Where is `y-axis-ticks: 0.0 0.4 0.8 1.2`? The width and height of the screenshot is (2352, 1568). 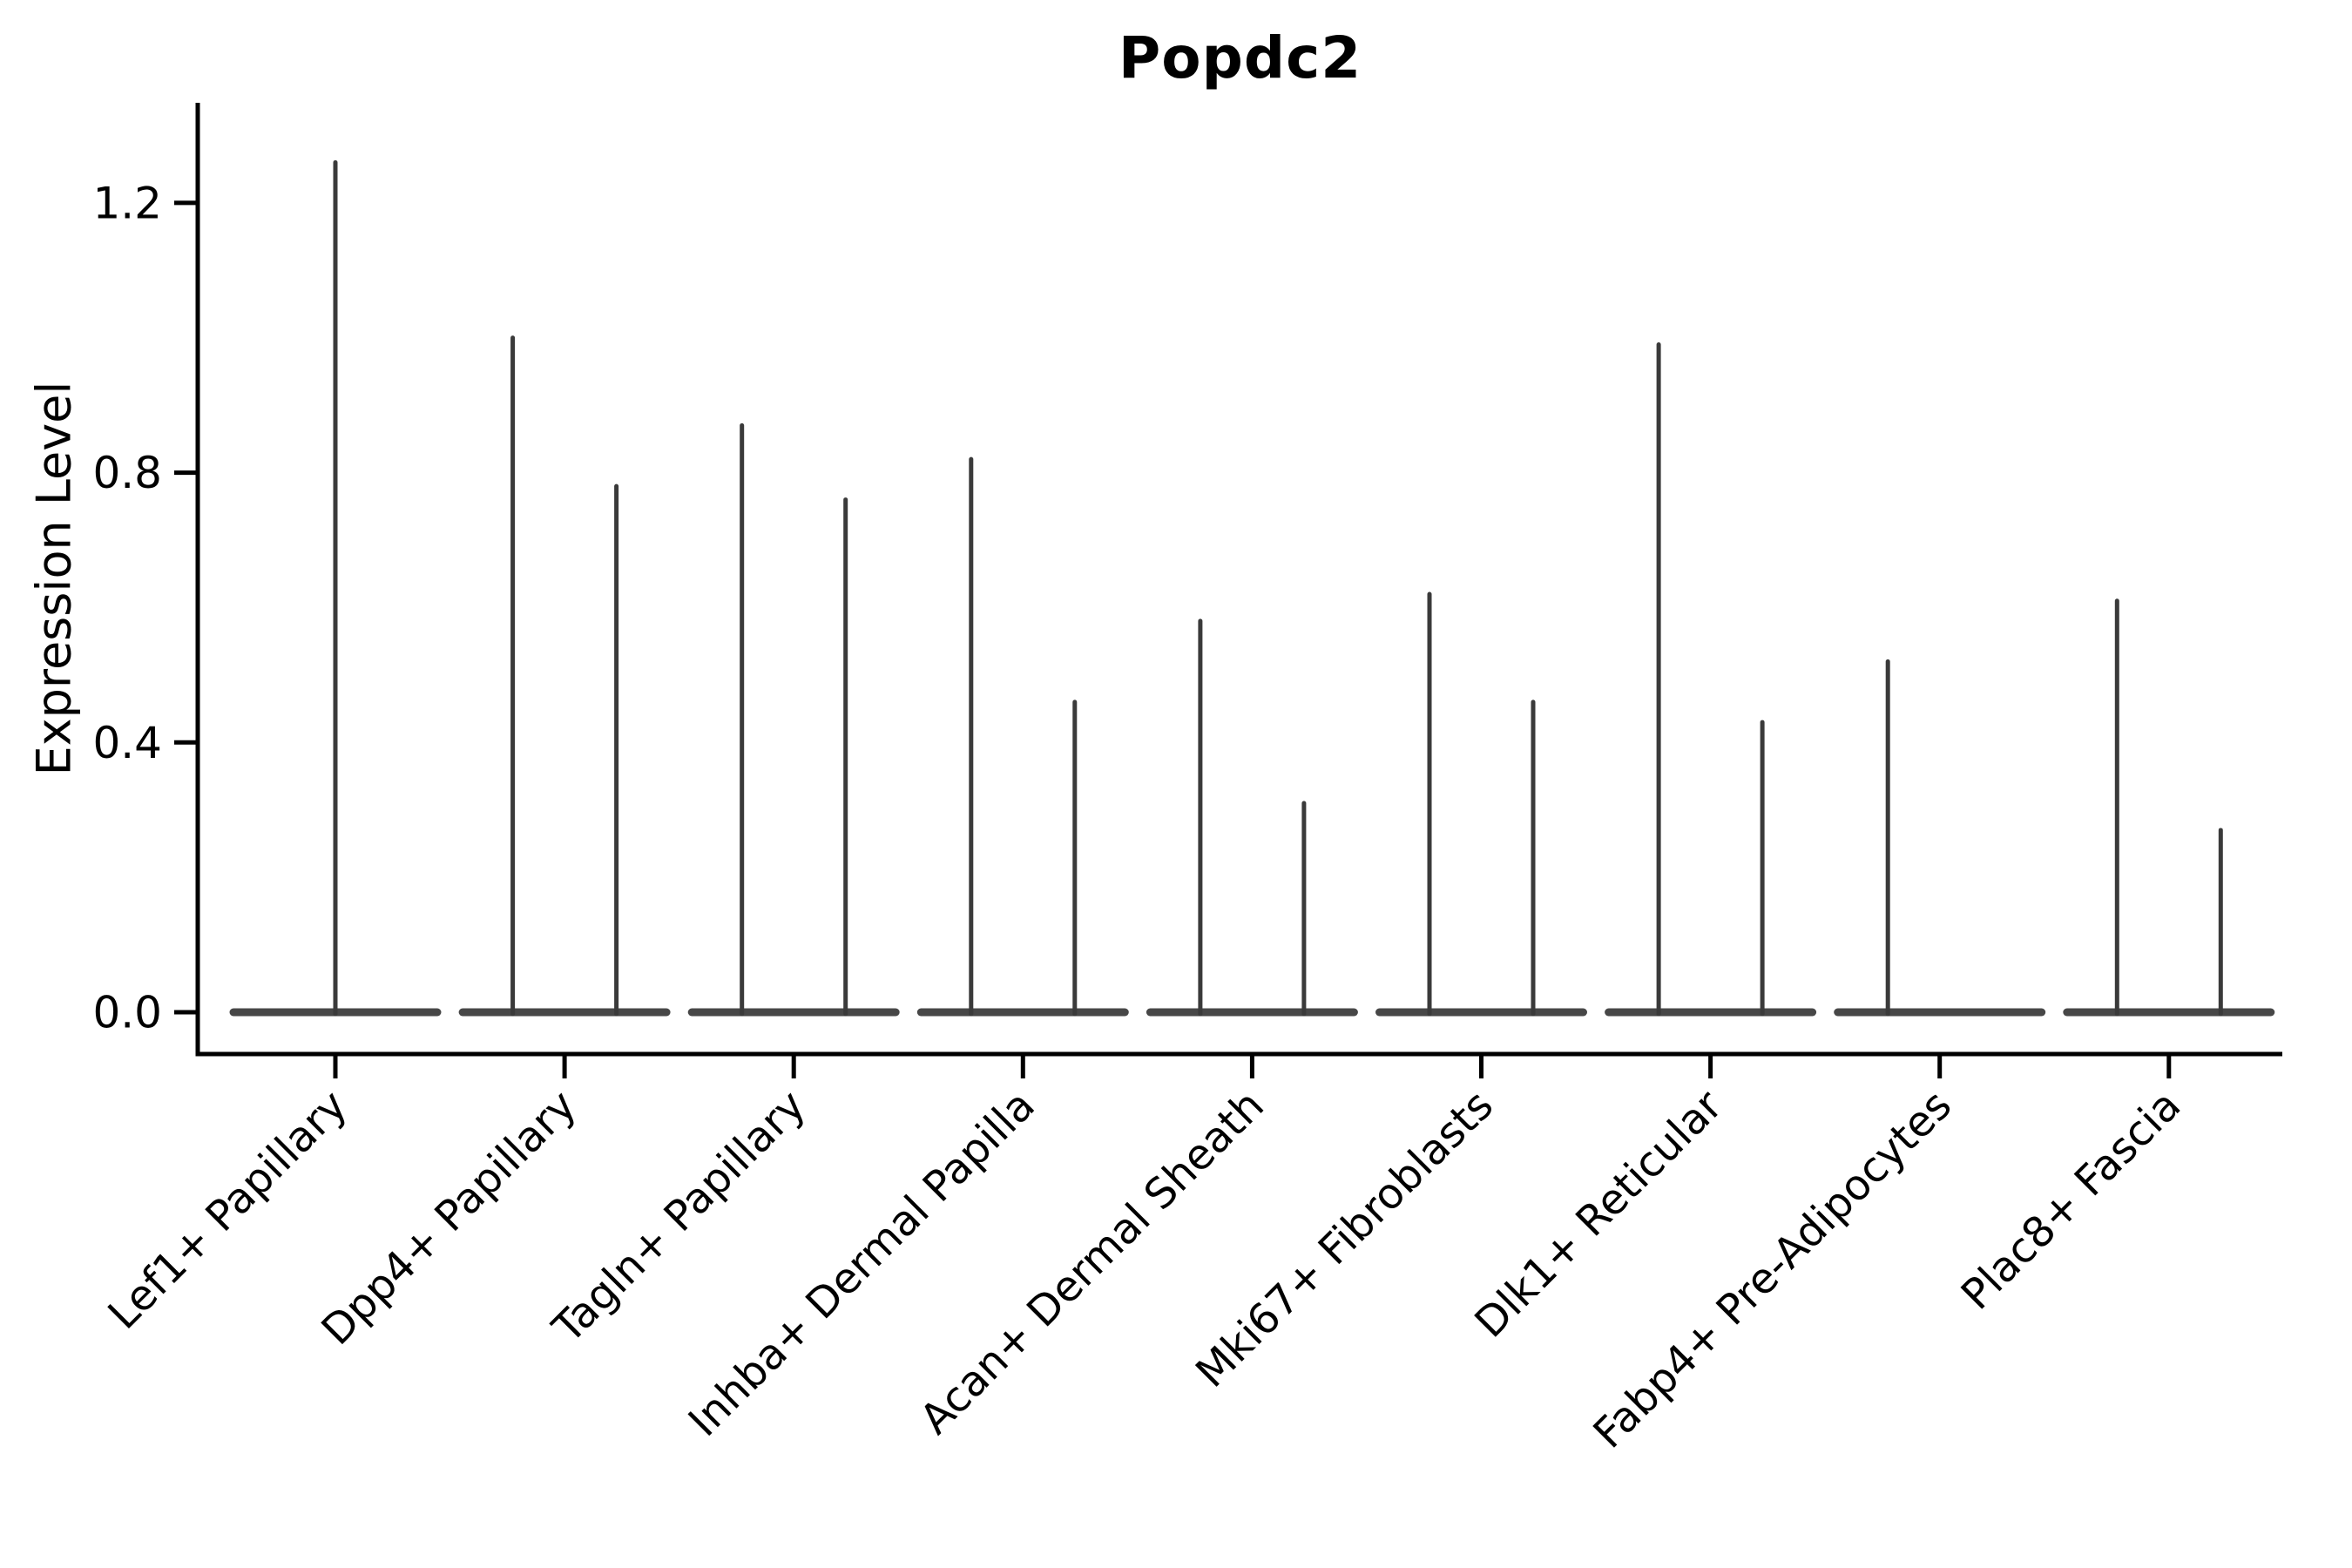 y-axis-ticks: 0.0 0.4 0.8 1.2 is located at coordinates (145, 608).